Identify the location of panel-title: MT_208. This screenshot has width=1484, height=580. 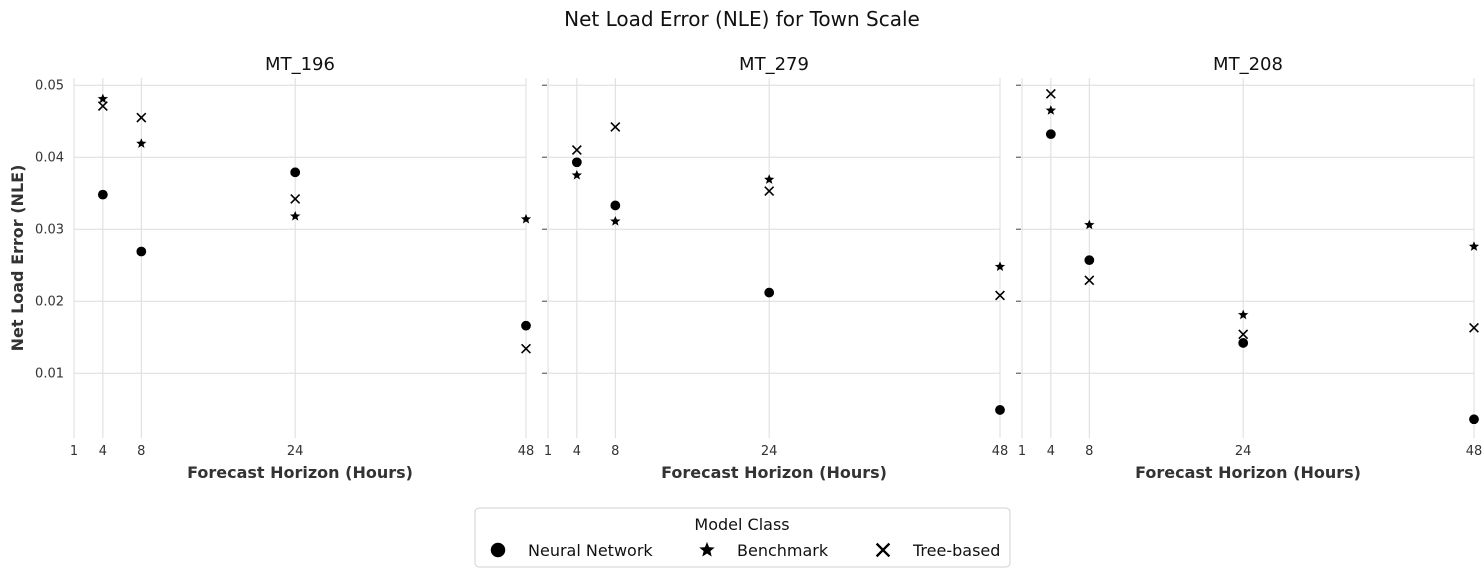
(1248, 64).